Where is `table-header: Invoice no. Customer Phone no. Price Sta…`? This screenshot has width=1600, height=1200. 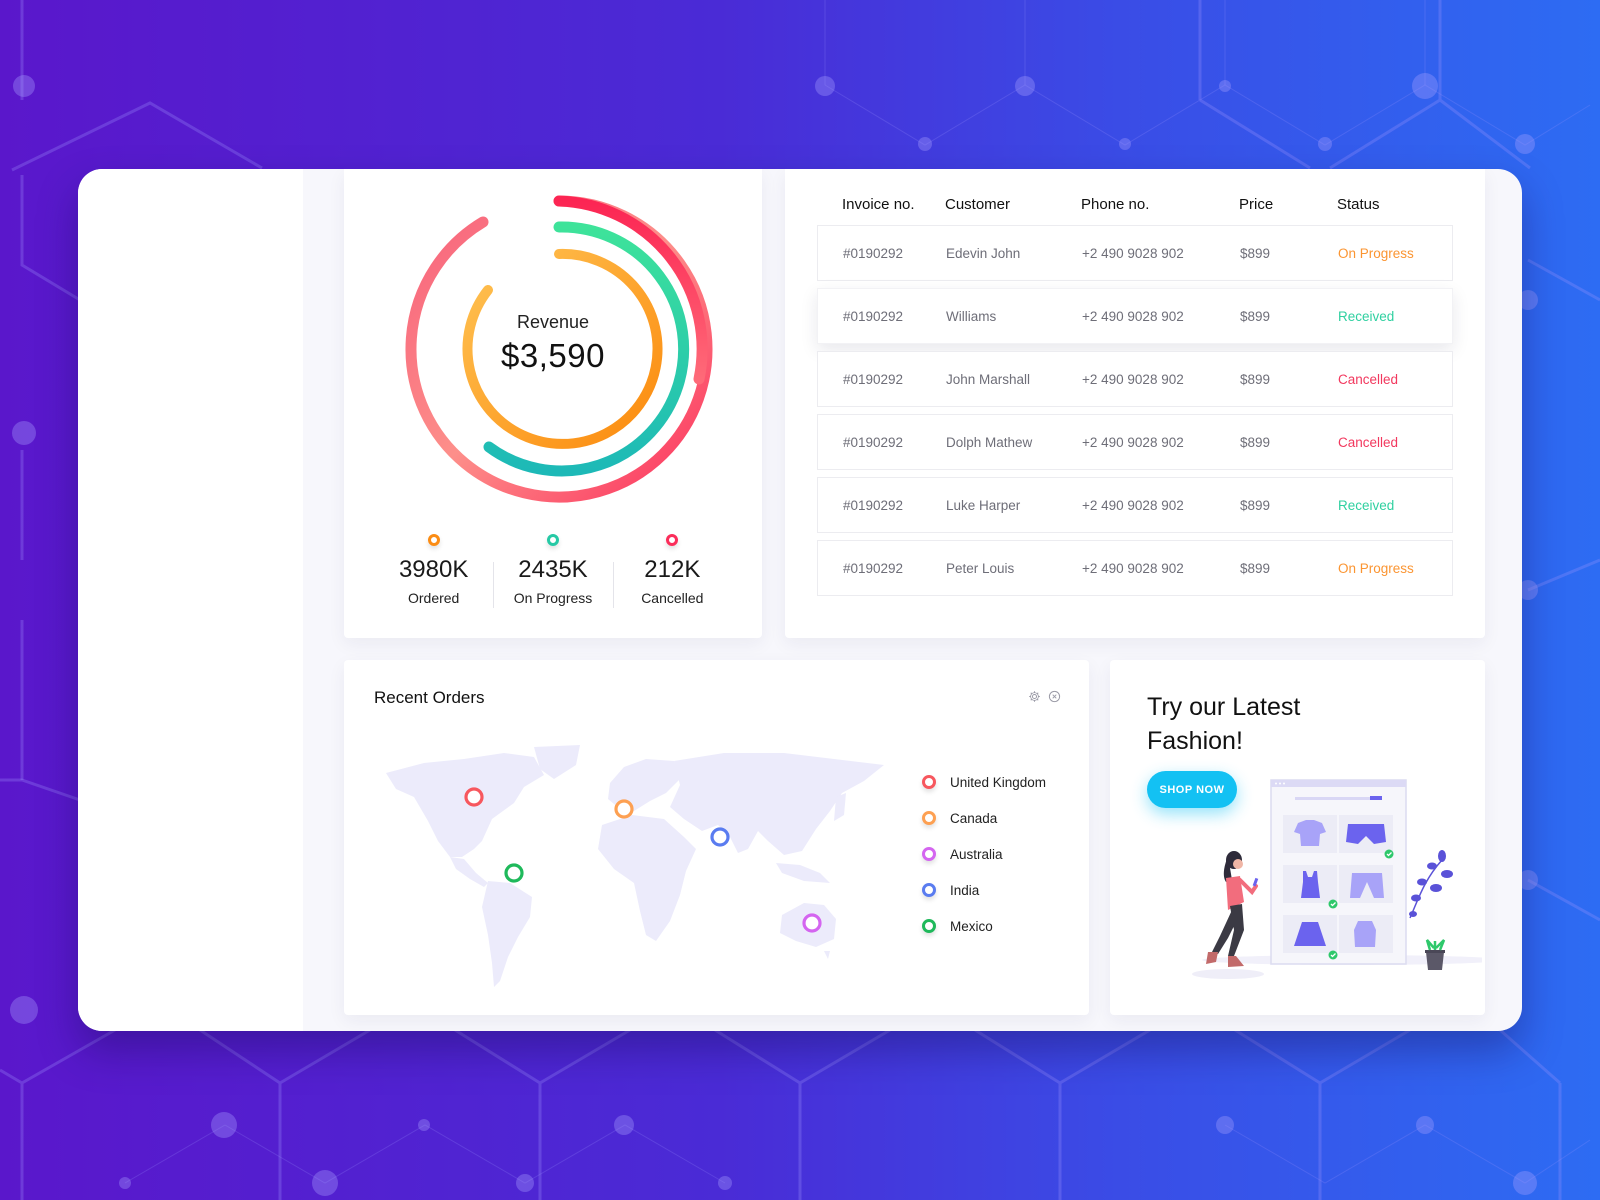
table-header: Invoice no. Customer Phone no. Price Sta… is located at coordinates (1135, 208).